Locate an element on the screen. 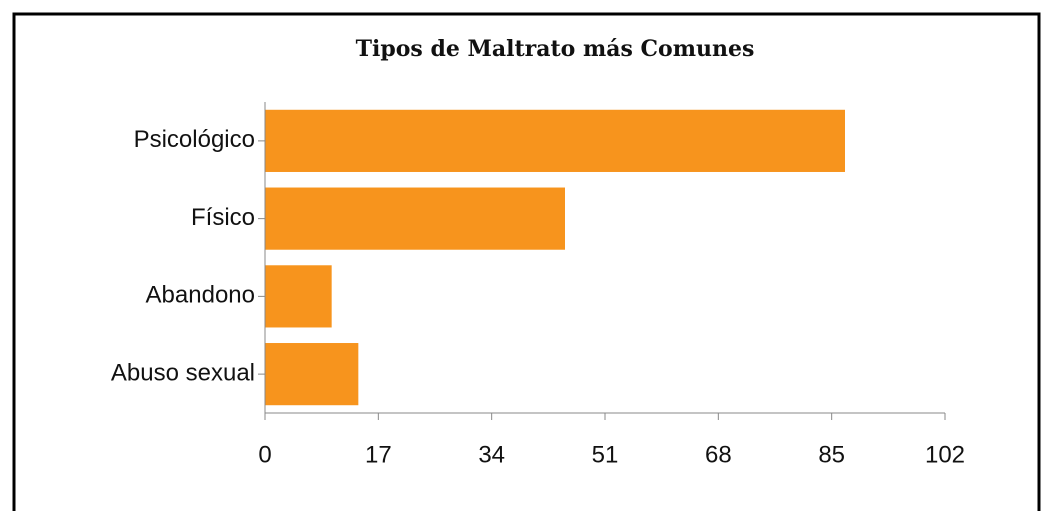 Image resolution: width=1052 pixels, height=511 pixels. y-tick-label: Físico is located at coordinates (223, 217).